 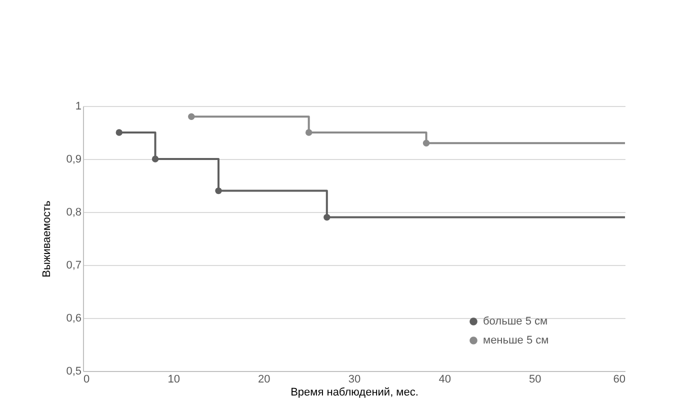 I want to click on x-tick-label: 30, so click(x=354, y=380).